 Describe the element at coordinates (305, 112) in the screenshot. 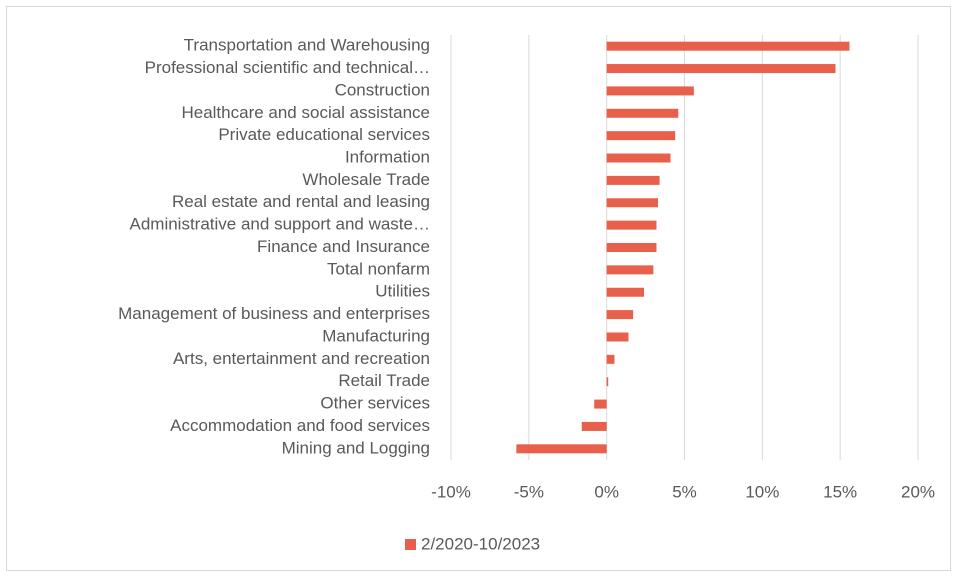

I see `y-tick-label: Healthcare and social assistance` at that location.